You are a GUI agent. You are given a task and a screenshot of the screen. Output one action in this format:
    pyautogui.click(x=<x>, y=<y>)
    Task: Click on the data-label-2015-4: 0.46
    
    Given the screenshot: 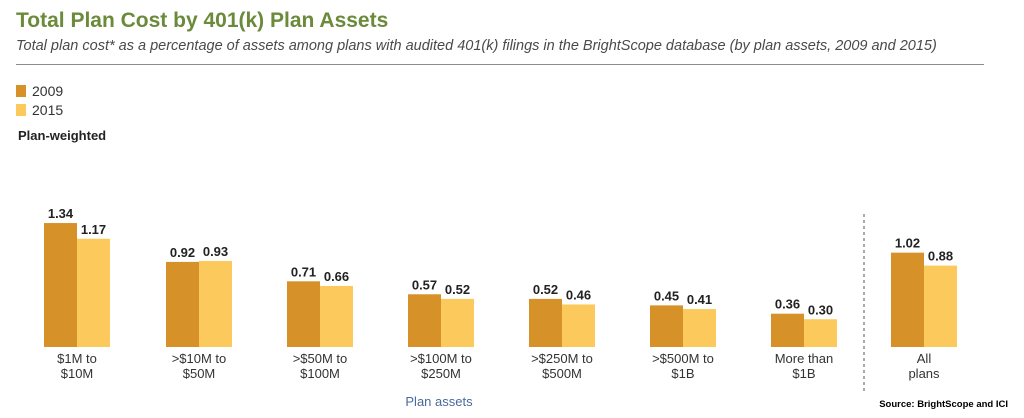 What is the action you would take?
    pyautogui.click(x=578, y=294)
    